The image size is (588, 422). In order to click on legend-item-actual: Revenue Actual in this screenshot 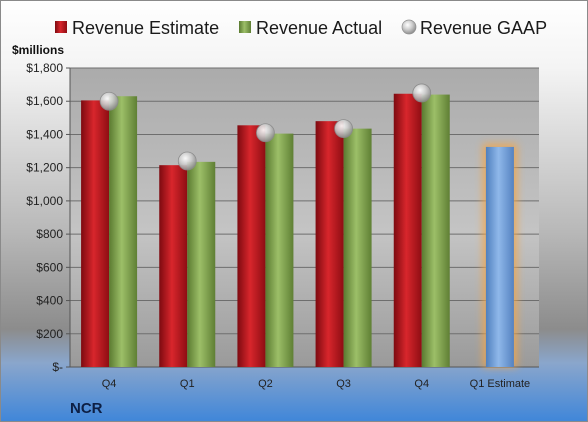, I will do `click(310, 28)`.